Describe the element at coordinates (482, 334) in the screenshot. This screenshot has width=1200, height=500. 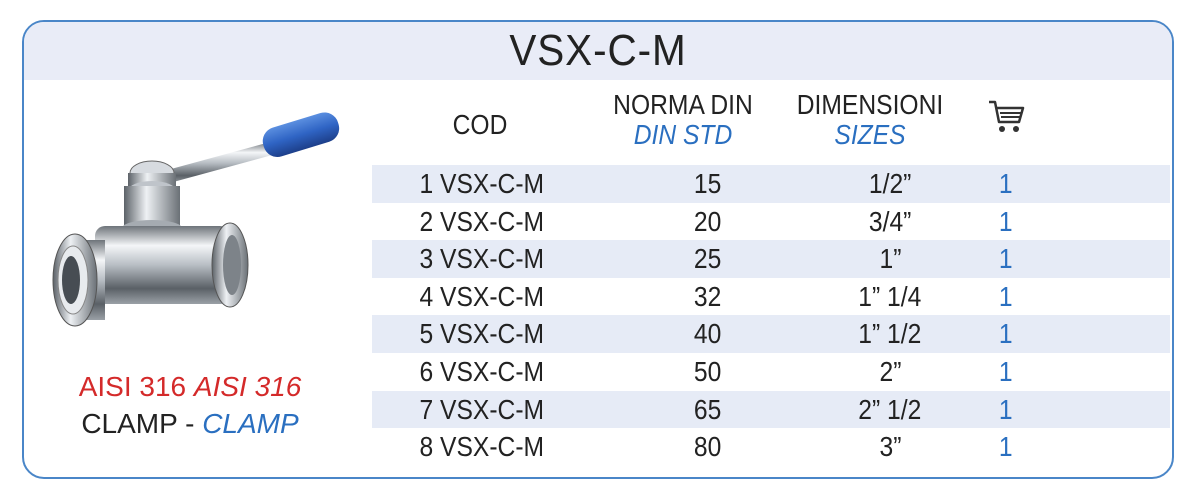
I see `product-code: 5 VSX-C-M` at that location.